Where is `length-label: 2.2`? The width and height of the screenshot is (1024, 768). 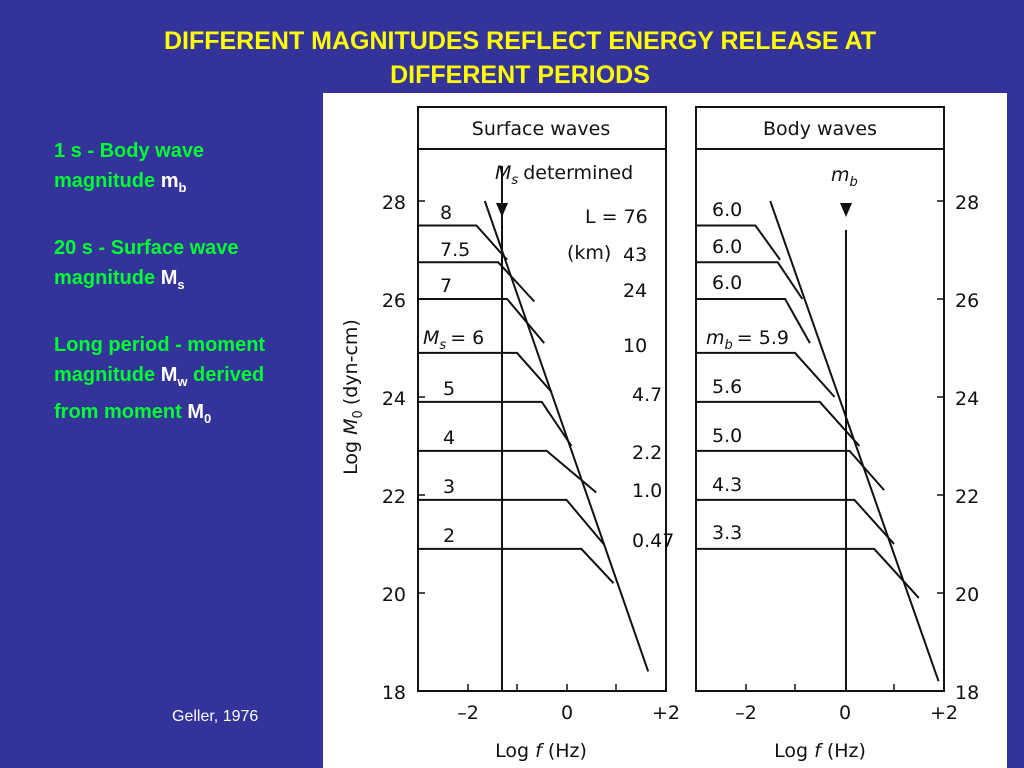
length-label: 2.2 is located at coordinates (647, 453).